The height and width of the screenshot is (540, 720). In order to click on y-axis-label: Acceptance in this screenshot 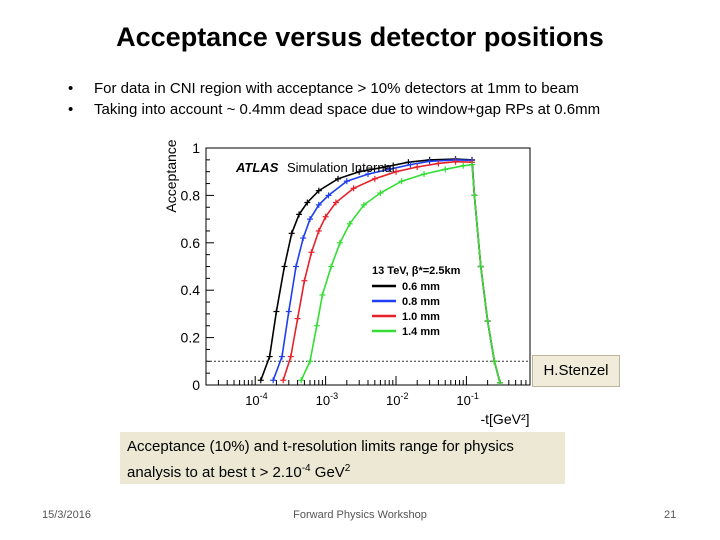, I will do `click(171, 175)`.